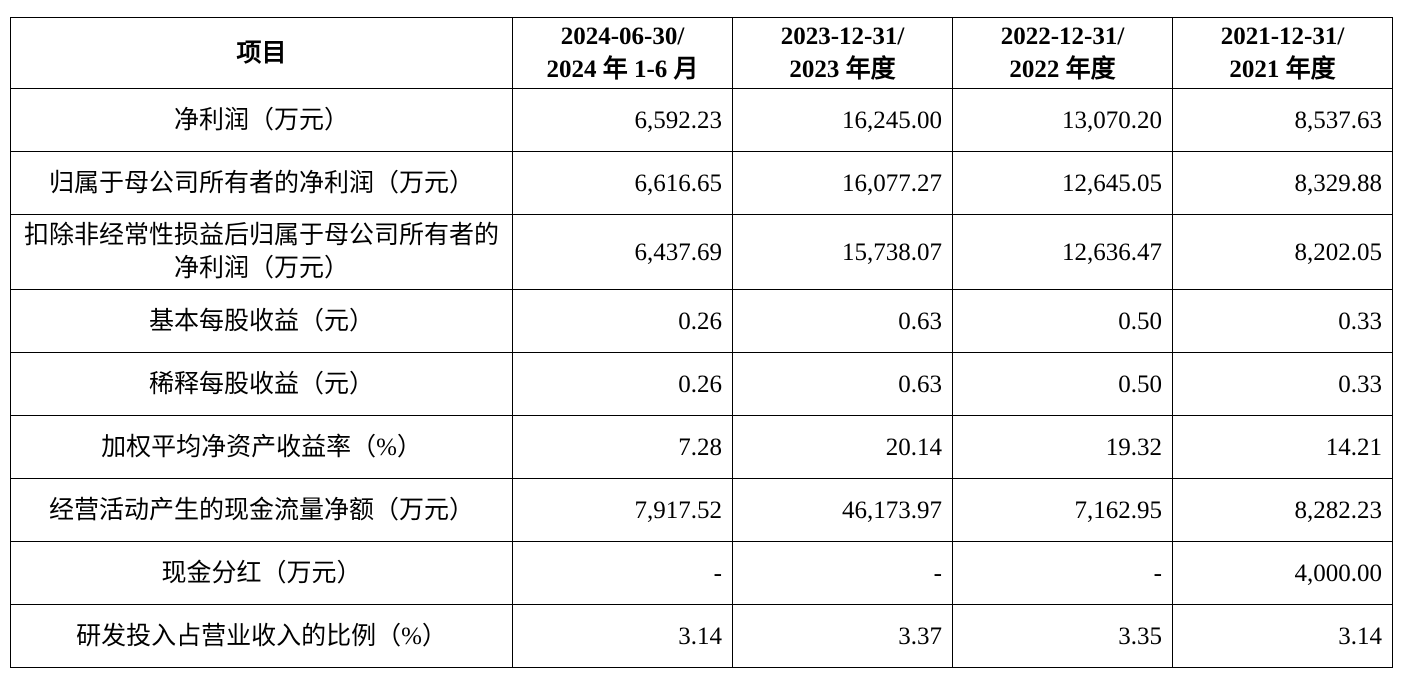 The height and width of the screenshot is (678, 1405). What do you see at coordinates (1062, 69) in the screenshot?
I see `header-period: 2022 年度` at bounding box center [1062, 69].